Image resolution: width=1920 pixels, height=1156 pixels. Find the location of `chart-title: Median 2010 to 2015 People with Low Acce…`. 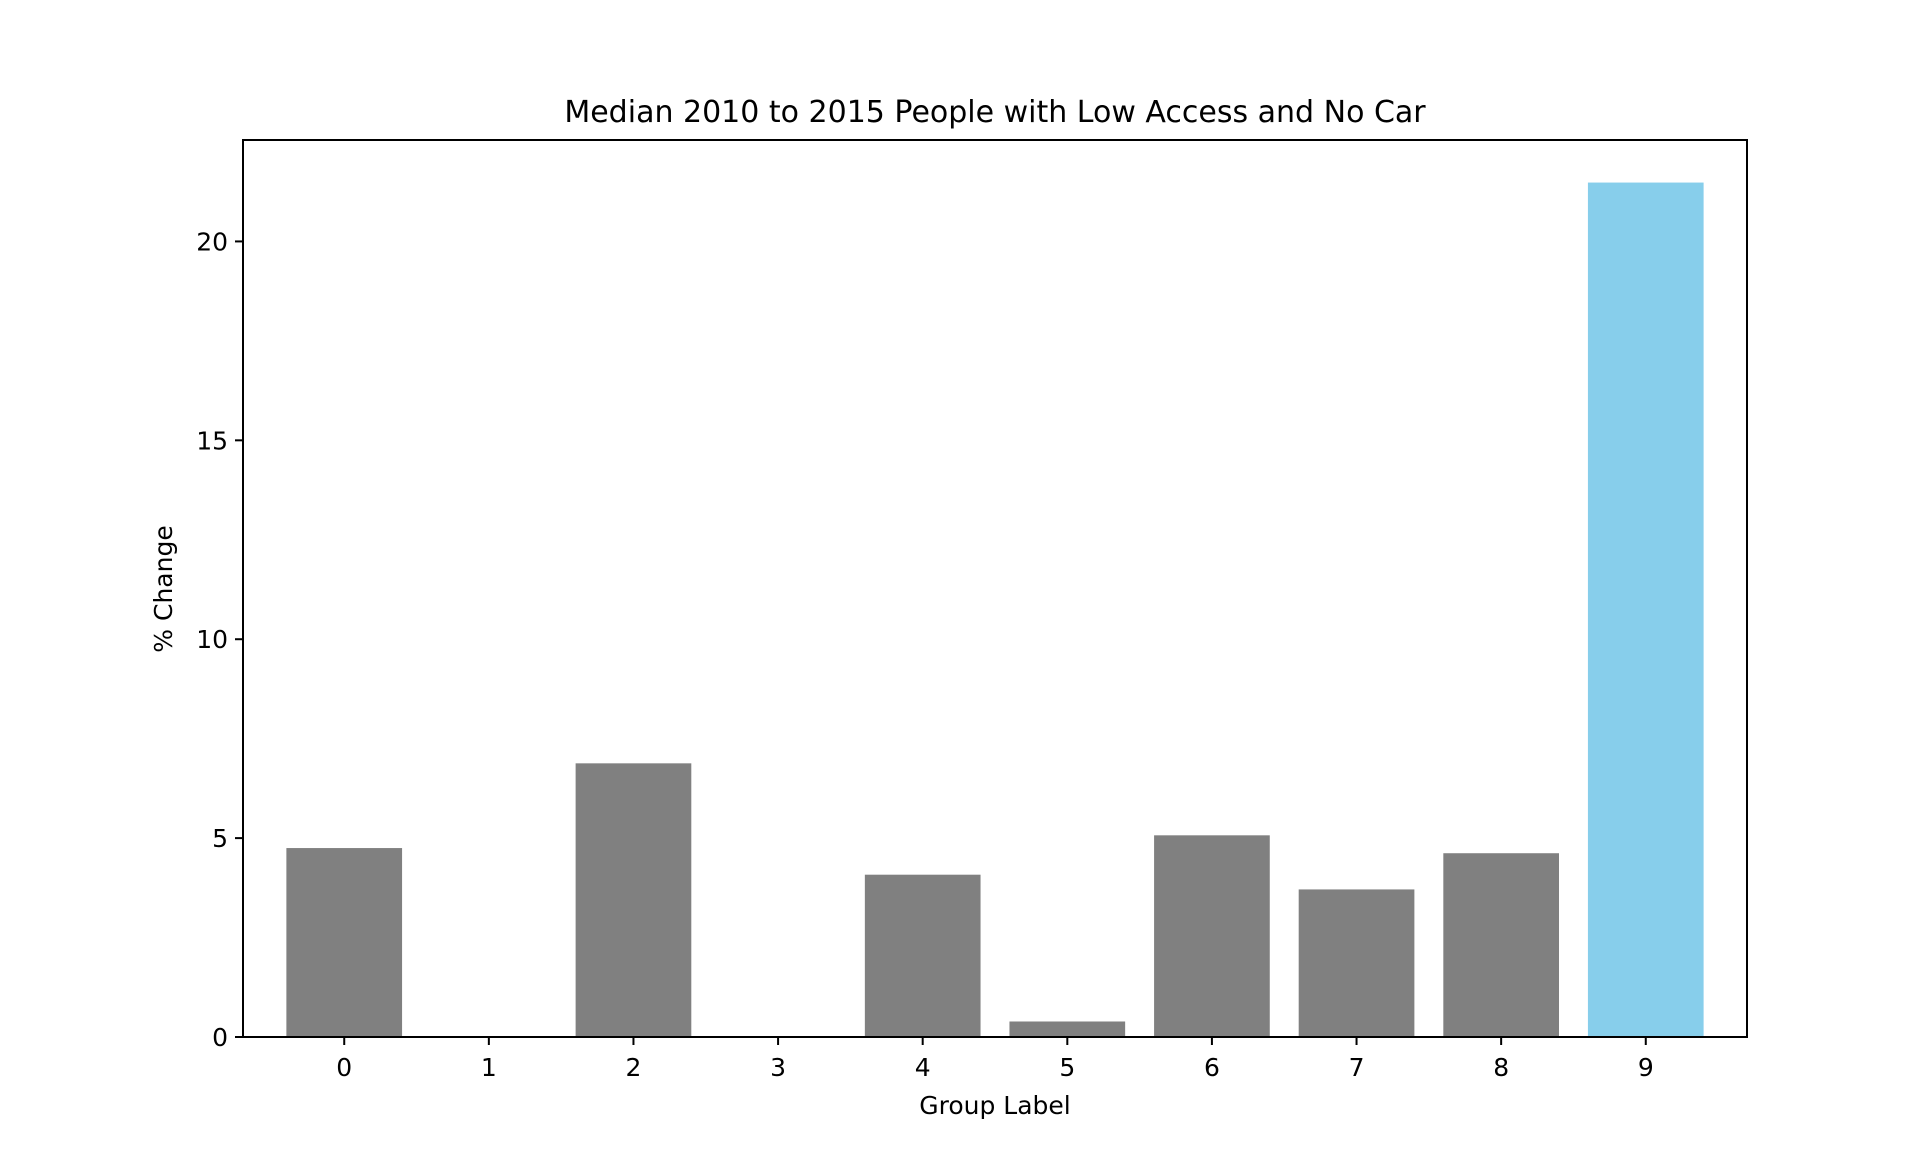

chart-title: Median 2010 to 2015 People with Low Acce… is located at coordinates (995, 112).